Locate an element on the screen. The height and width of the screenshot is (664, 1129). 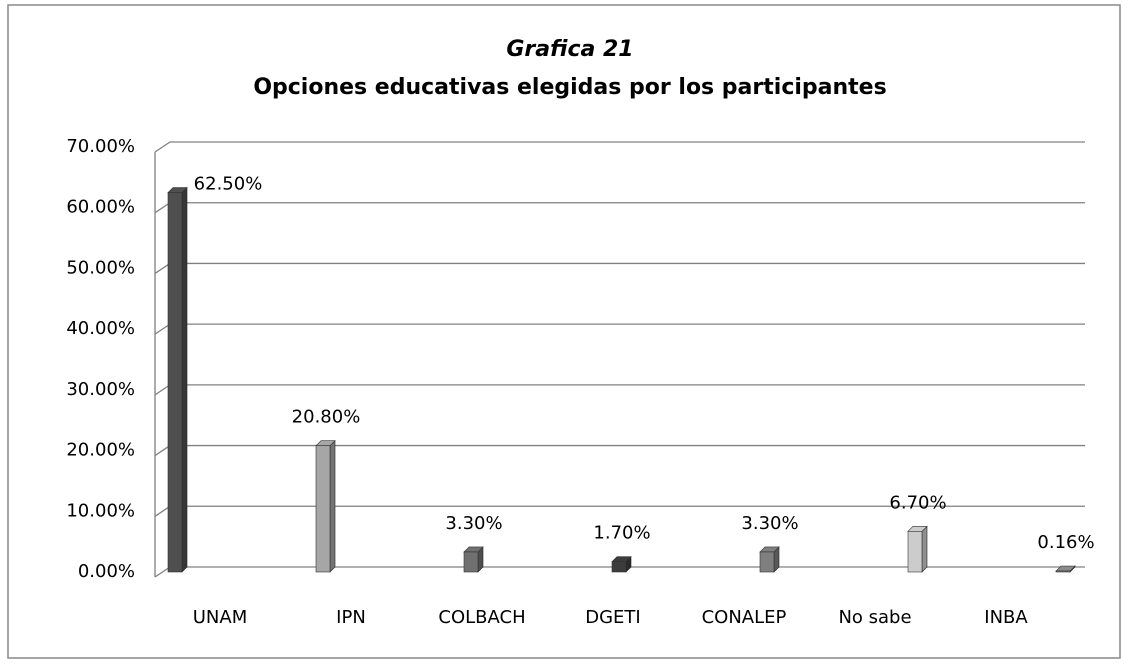
x-tick-label: No sabe is located at coordinates (874, 617).